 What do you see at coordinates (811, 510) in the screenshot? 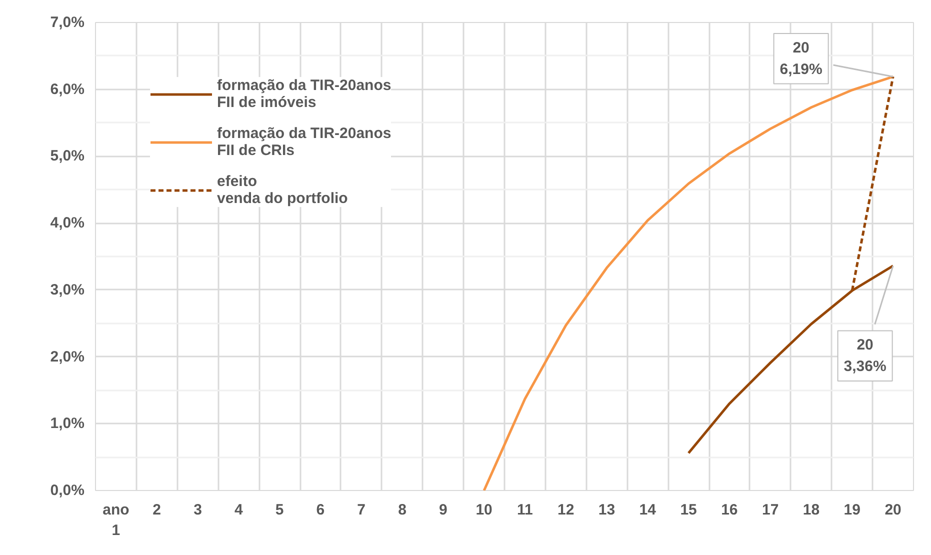
I see `x-tick-label: 18` at bounding box center [811, 510].